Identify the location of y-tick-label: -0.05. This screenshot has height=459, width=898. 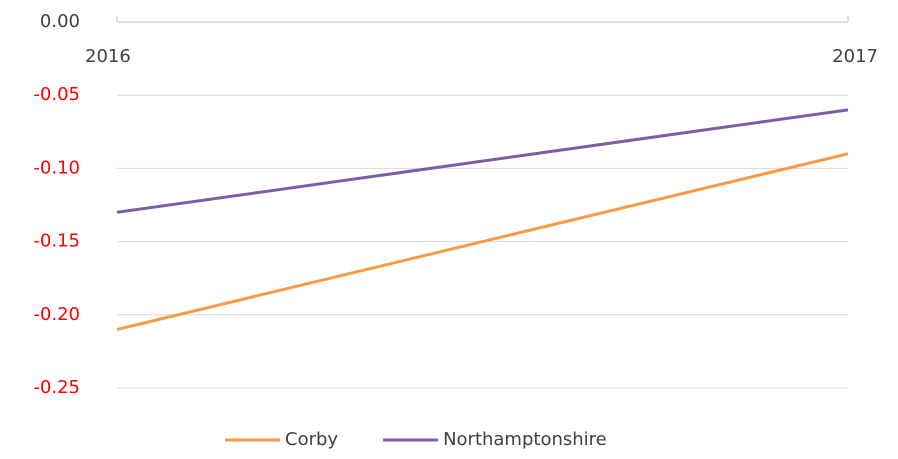
(56, 94).